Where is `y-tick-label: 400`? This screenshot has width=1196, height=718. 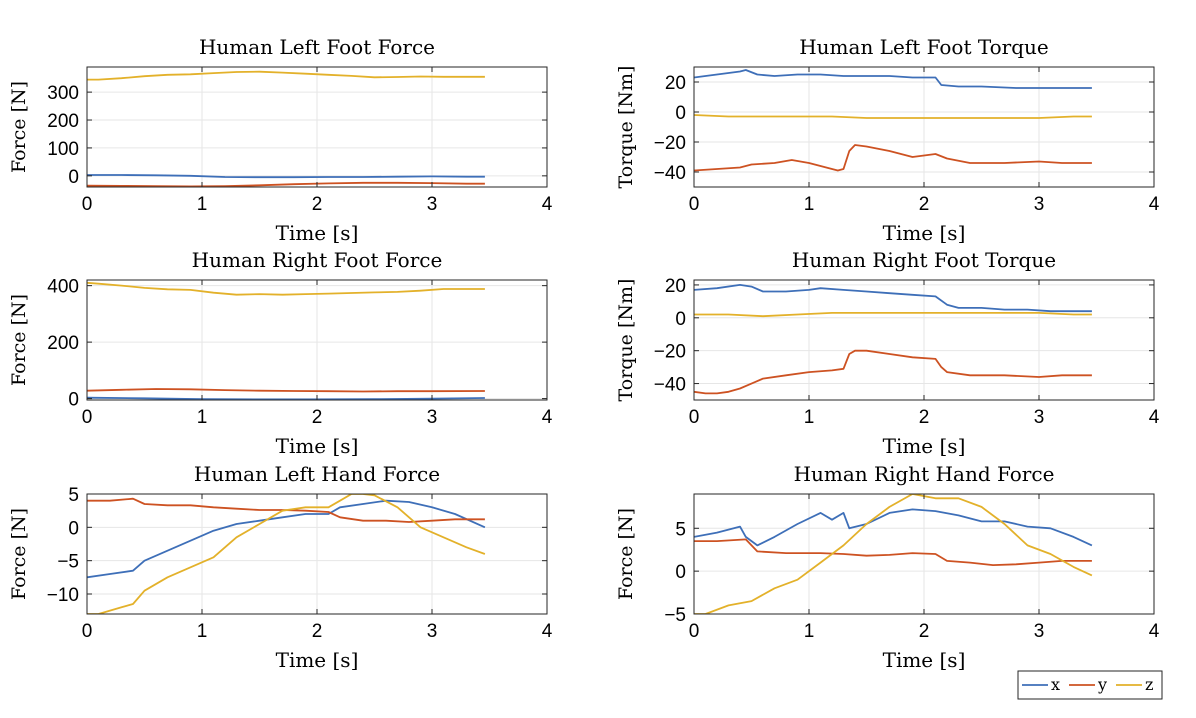
y-tick-label: 400 is located at coordinates (63, 287).